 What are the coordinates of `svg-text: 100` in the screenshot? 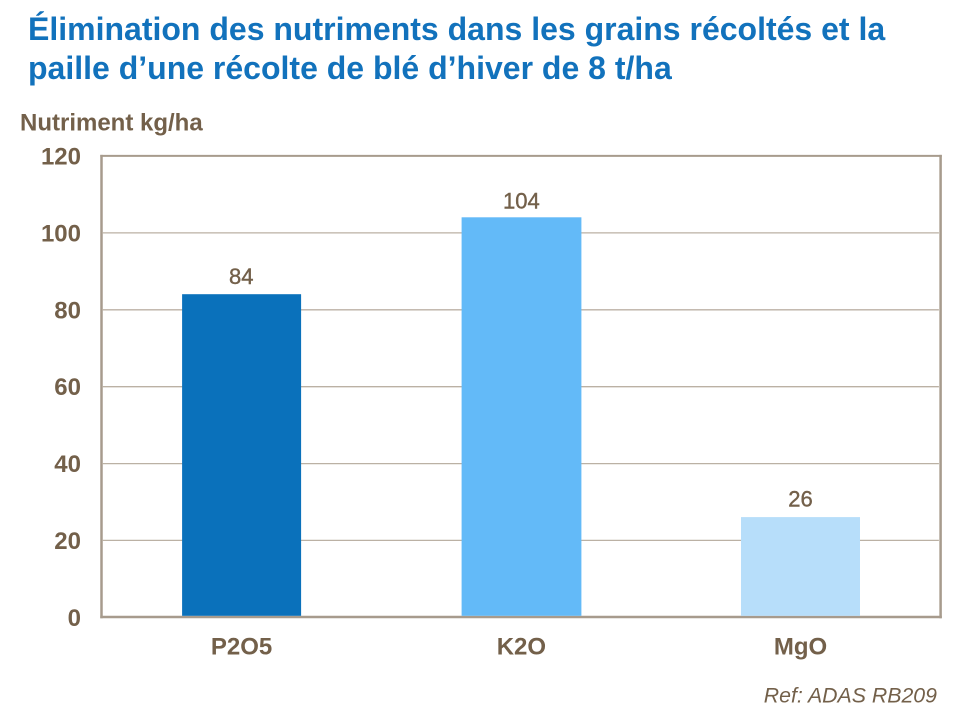 It's located at (61, 234).